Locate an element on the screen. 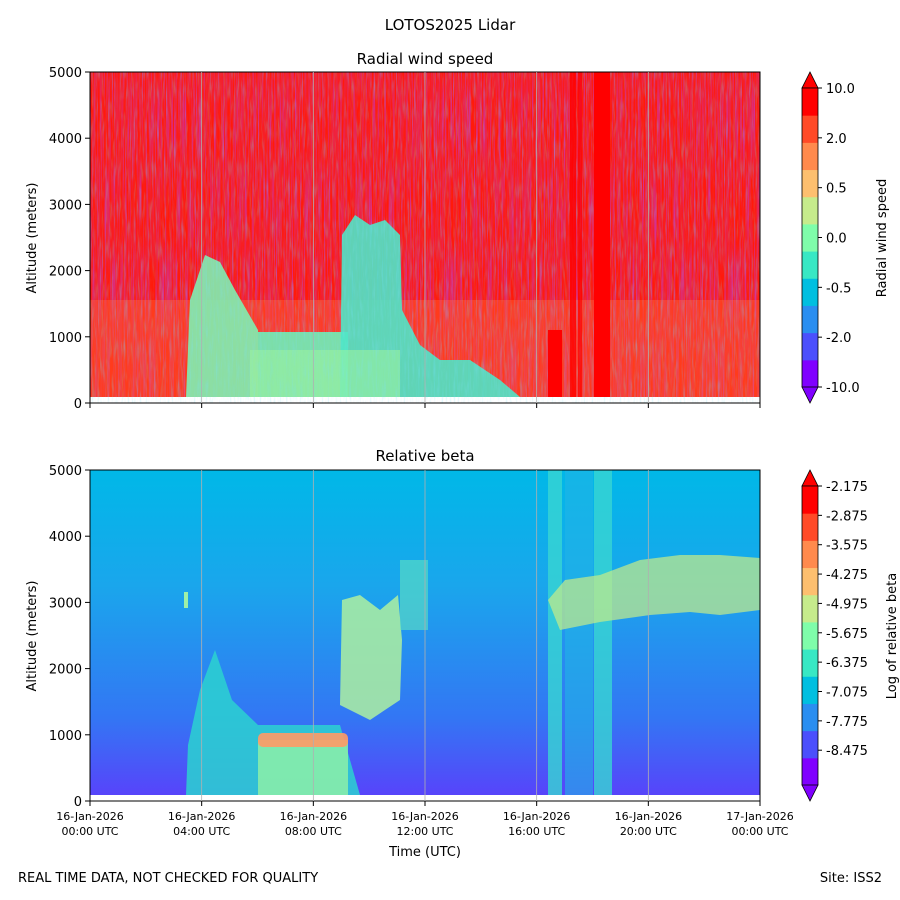  wind-colorbar-extend-min is located at coordinates (810, 395).